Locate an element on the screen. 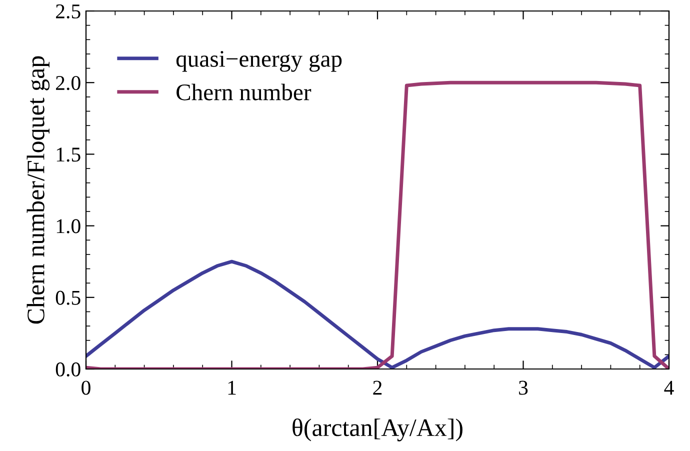 This screenshot has width=690, height=451. y-tick-label: 1.0 is located at coordinates (68, 226).